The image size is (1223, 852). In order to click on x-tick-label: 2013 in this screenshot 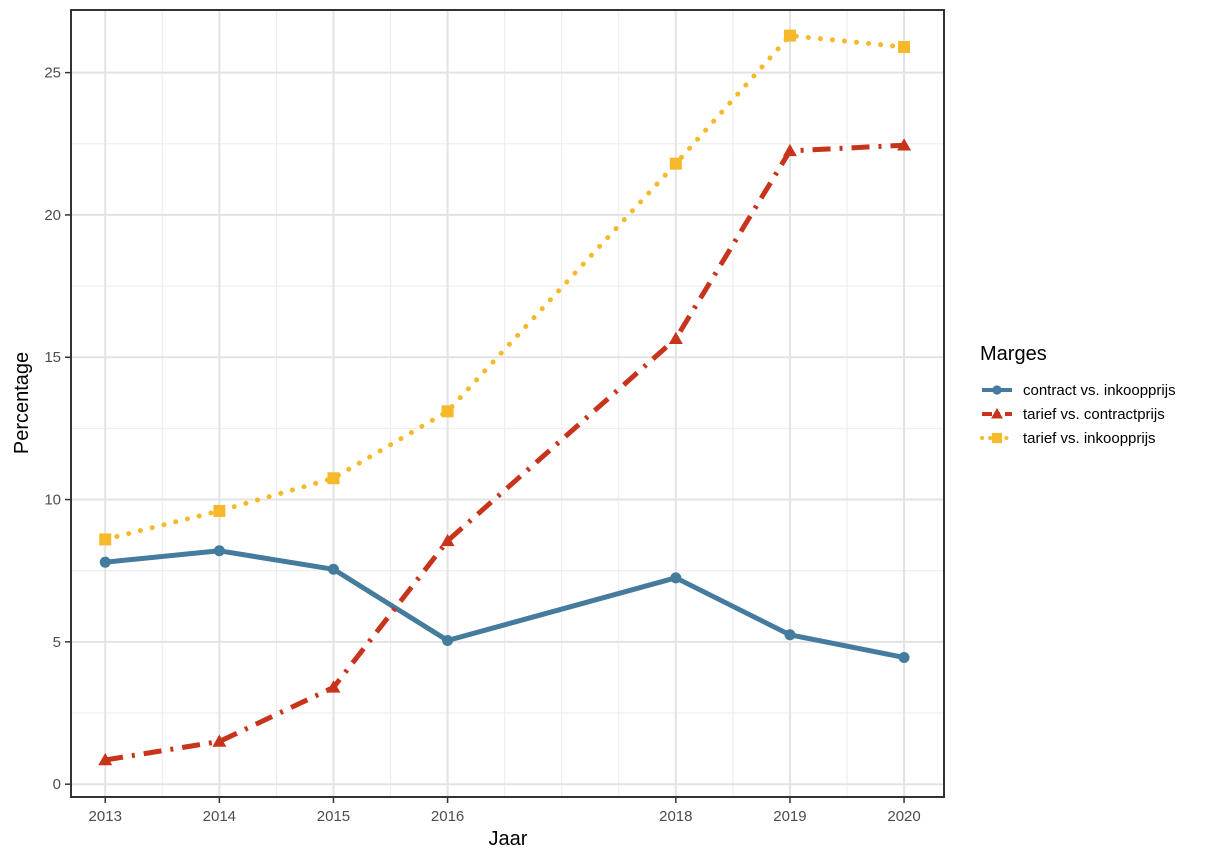, I will do `click(105, 816)`.